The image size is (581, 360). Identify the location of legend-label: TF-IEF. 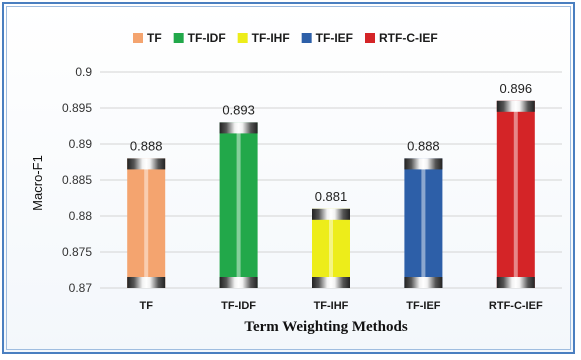
(334, 38).